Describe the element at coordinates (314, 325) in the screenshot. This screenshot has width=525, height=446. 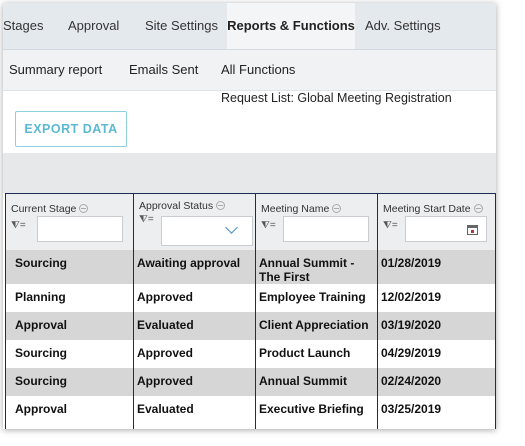
I see `cell-meeting-name: Client Appreciation` at that location.